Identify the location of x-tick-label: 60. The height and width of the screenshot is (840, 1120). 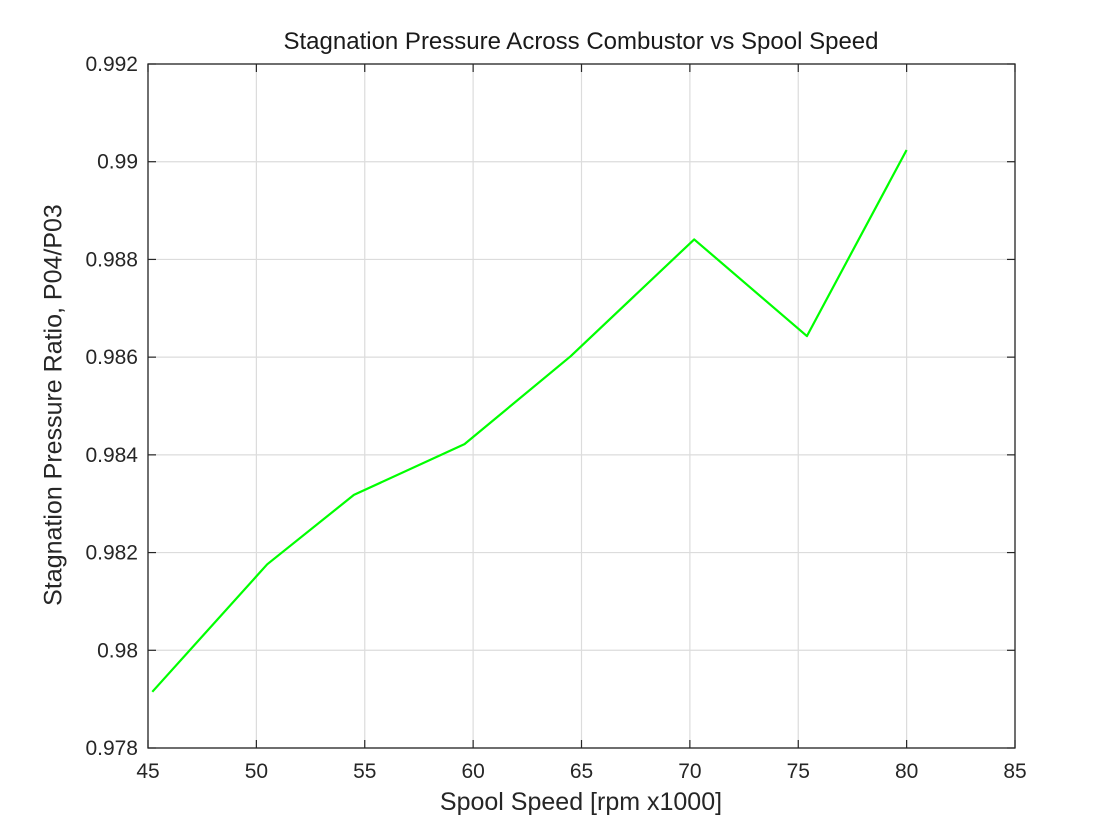
(472, 771).